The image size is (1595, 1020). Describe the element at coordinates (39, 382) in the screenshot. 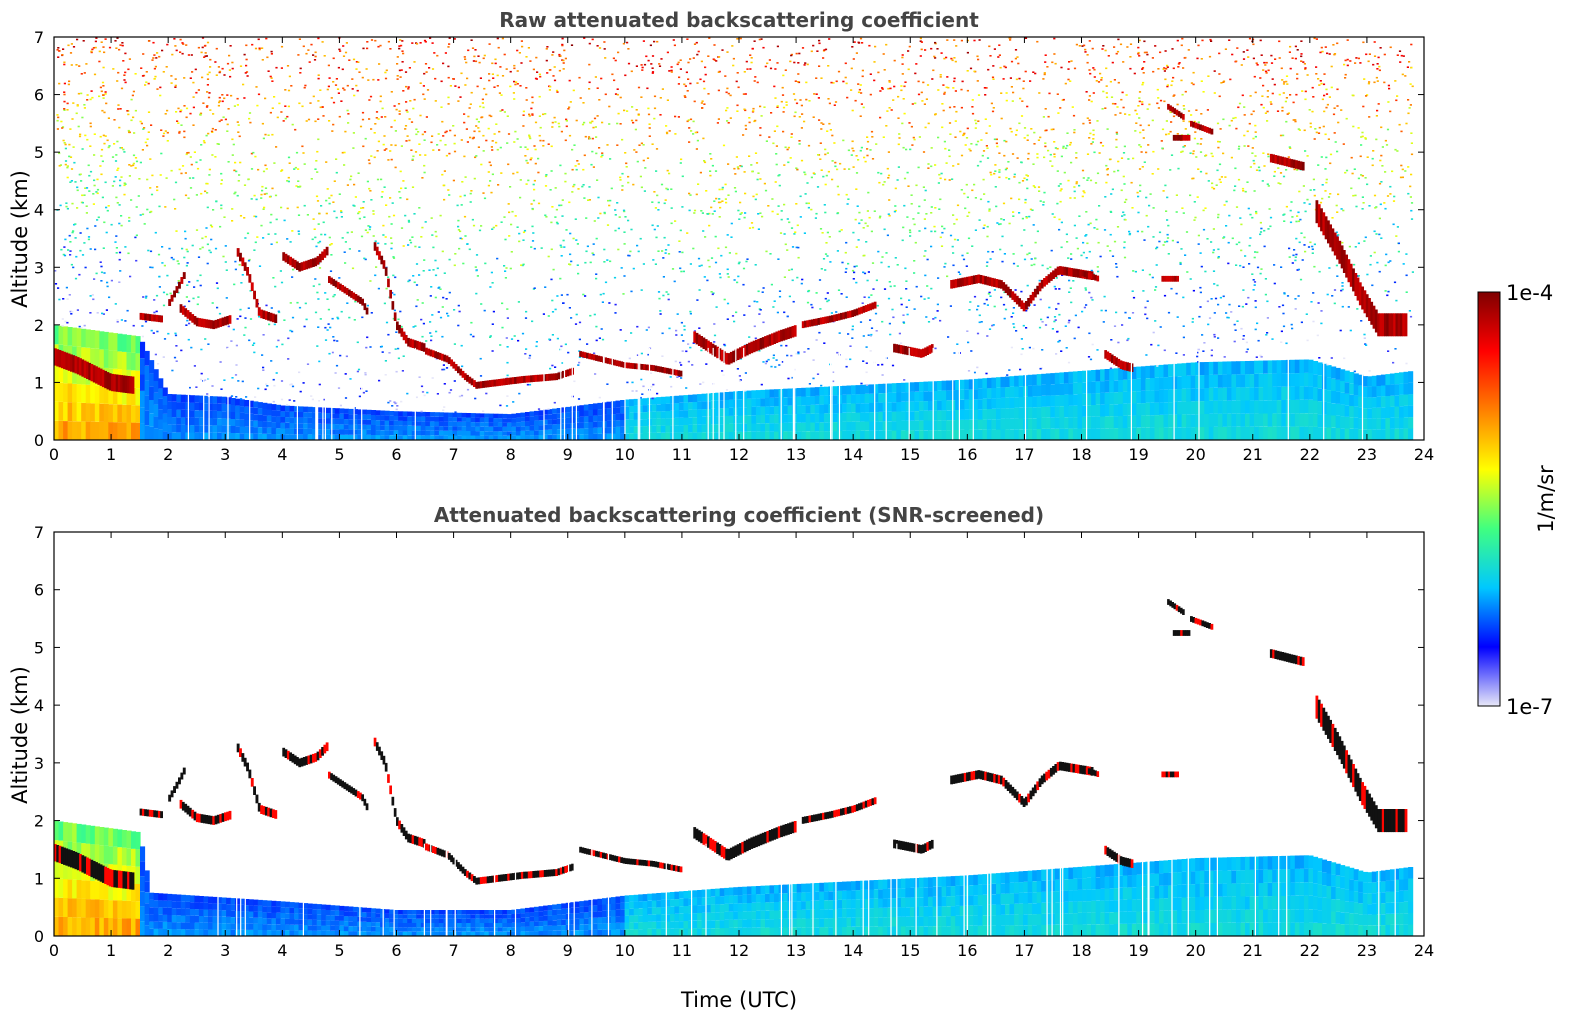

I see `y-tick-label: 1` at that location.